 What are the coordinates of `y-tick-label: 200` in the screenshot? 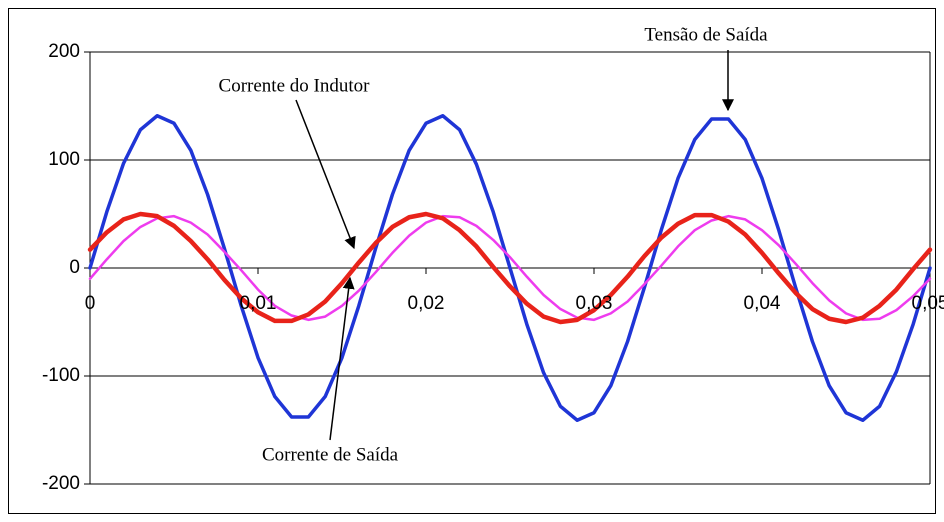 It's located at (64, 51).